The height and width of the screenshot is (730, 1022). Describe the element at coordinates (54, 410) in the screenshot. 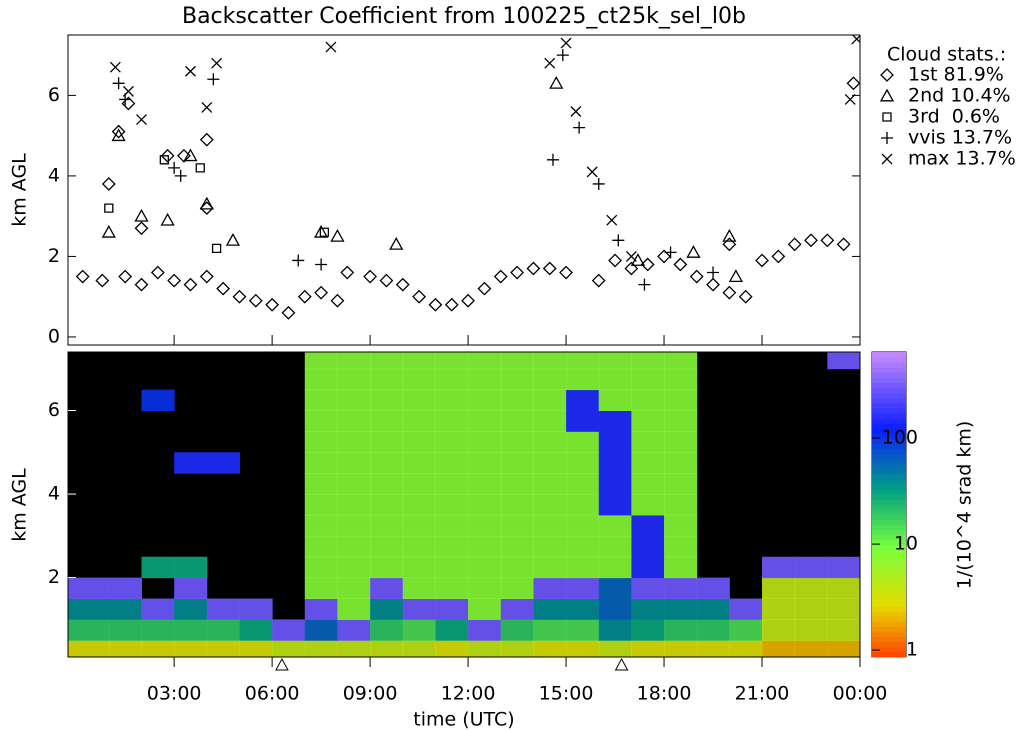

I see `y-tick-label: 6` at that location.